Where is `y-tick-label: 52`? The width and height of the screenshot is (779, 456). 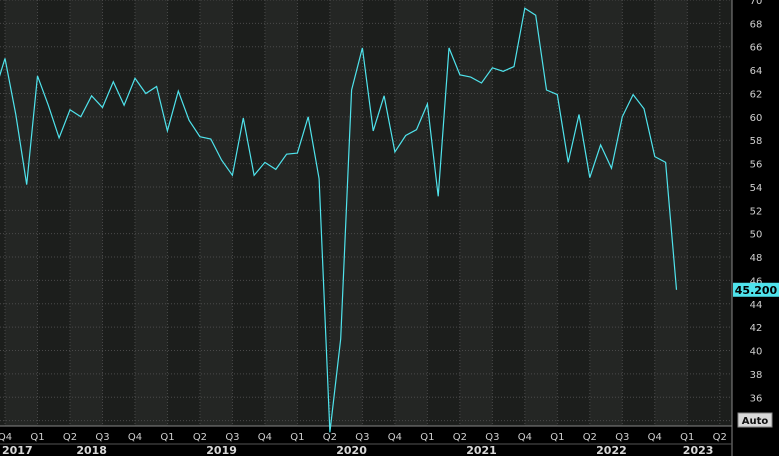
y-tick-label: 52 is located at coordinates (756, 211).